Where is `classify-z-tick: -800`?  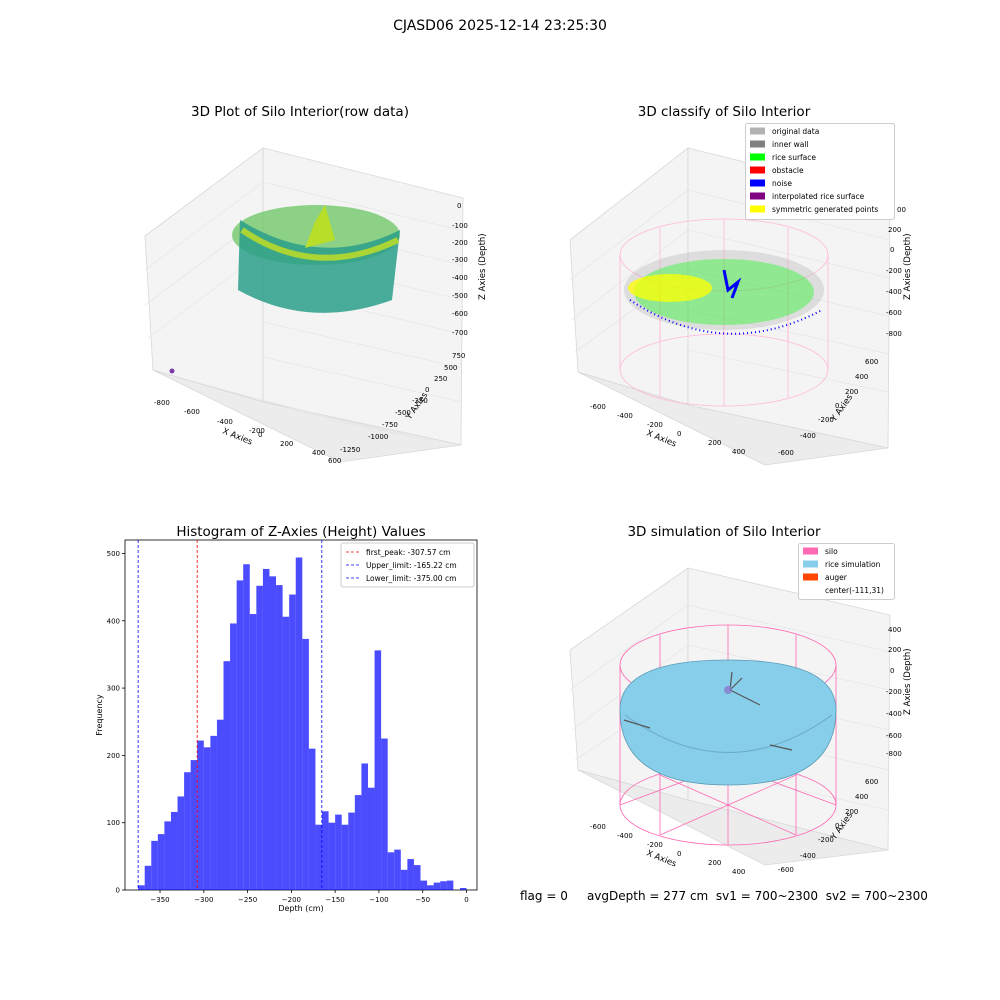 classify-z-tick: -800 is located at coordinates (894, 334).